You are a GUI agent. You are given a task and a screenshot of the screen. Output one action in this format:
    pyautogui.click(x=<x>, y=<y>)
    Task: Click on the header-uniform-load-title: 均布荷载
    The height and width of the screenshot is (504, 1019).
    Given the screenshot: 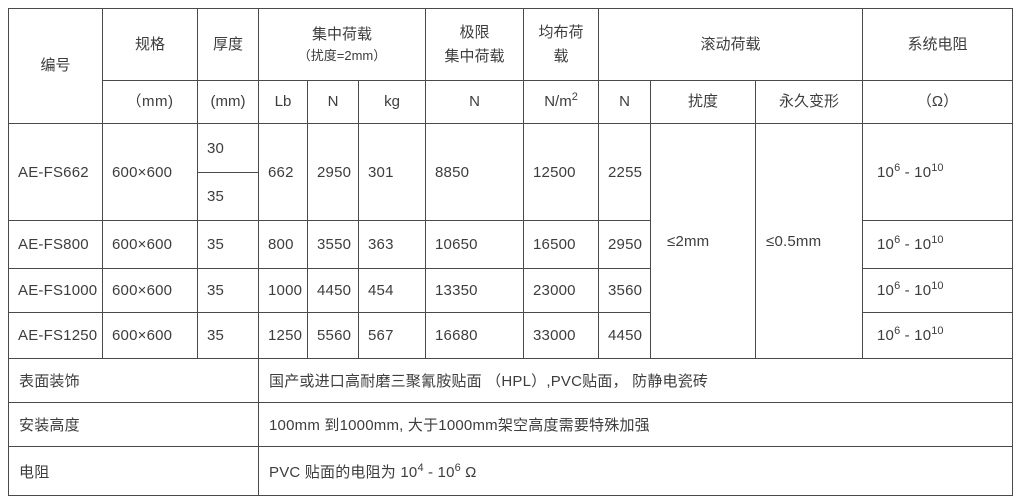 What is the action you would take?
    pyautogui.click(x=561, y=44)
    